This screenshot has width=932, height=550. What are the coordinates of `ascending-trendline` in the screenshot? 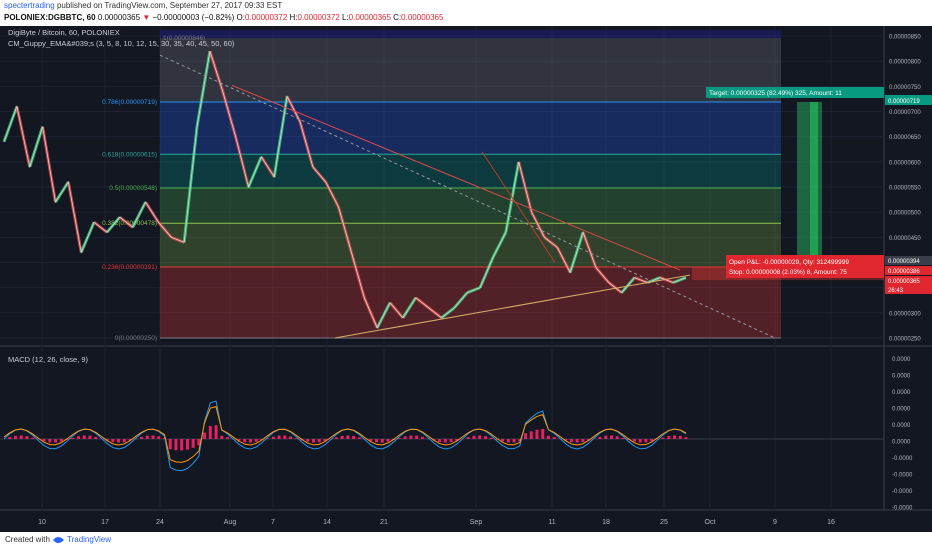 It's located at (512, 306).